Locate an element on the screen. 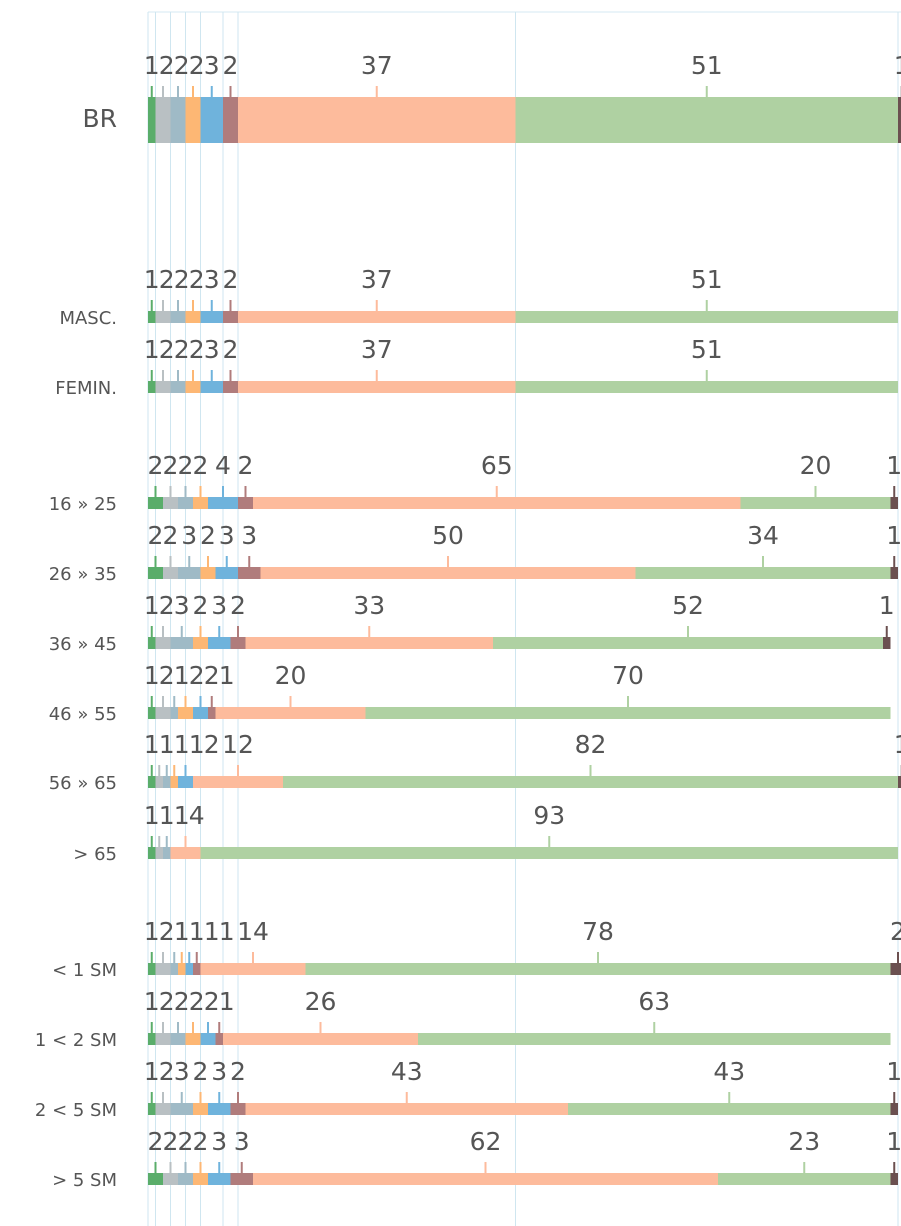 This screenshot has width=901, height=1226. value-label: 82 is located at coordinates (591, 744).